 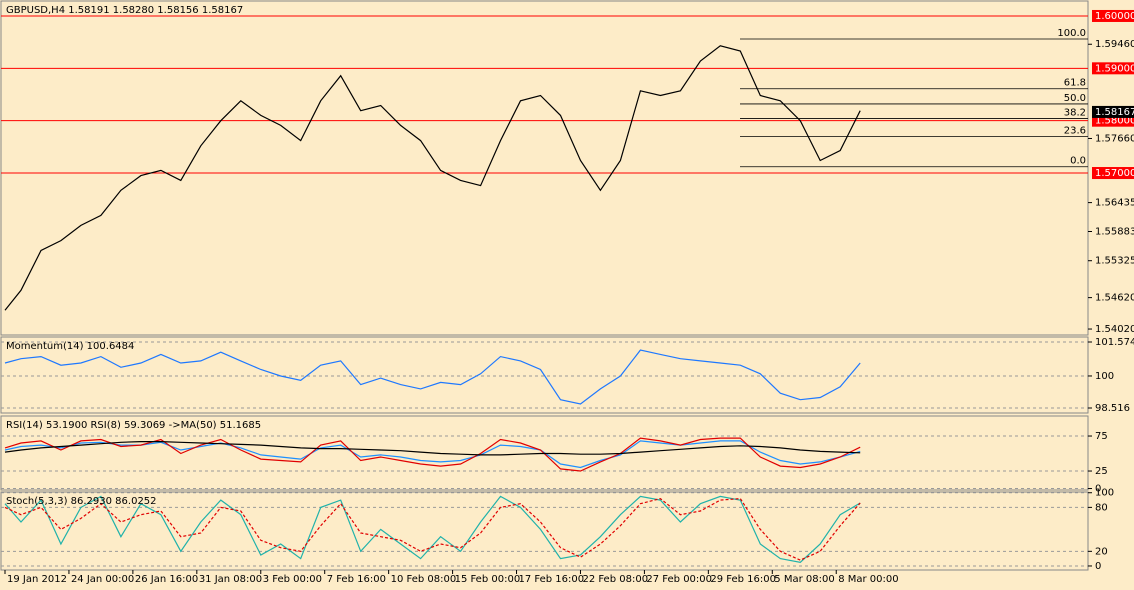 I want to click on x-tick-label: 7 Feb 16:00, so click(x=356, y=579).